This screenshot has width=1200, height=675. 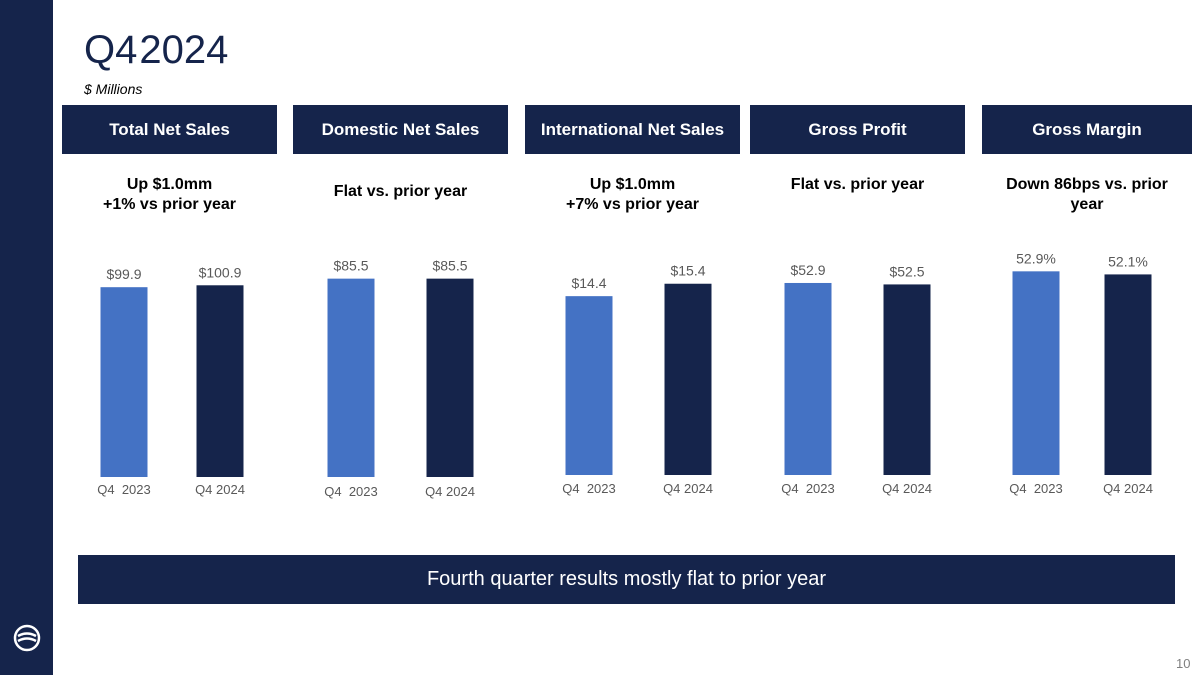 I want to click on data-label-chart3-1: $14.4, so click(x=588, y=283).